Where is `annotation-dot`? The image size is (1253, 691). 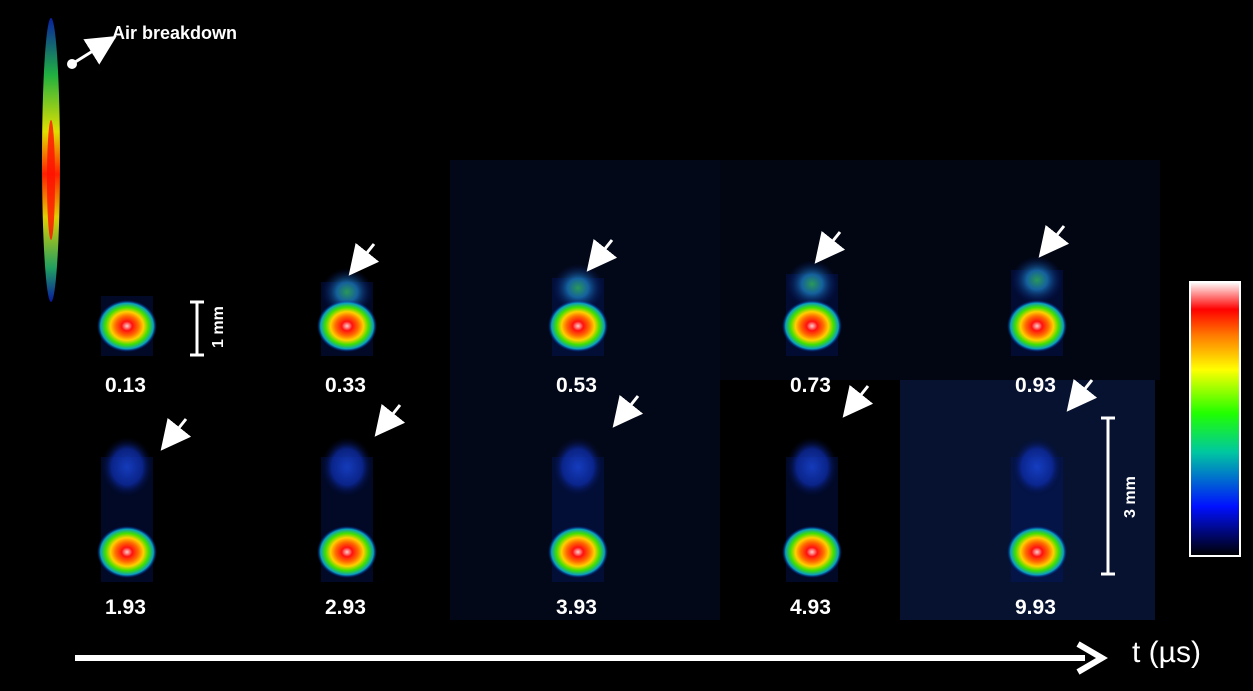
annotation-dot is located at coordinates (72, 64).